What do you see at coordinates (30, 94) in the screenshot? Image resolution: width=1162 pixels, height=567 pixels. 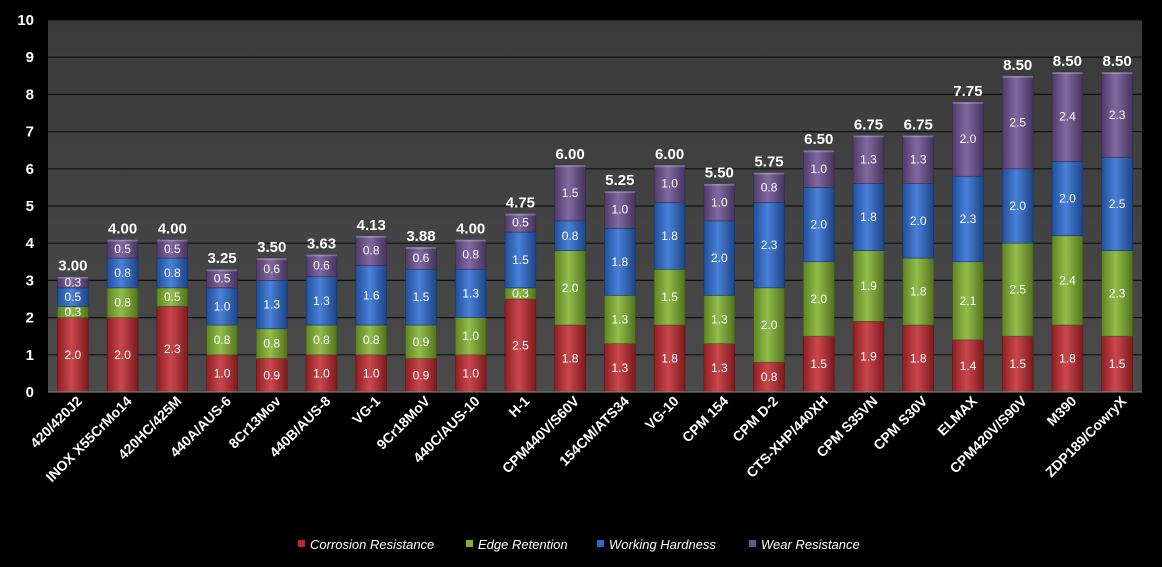 I see `y-tick-label: 8` at bounding box center [30, 94].